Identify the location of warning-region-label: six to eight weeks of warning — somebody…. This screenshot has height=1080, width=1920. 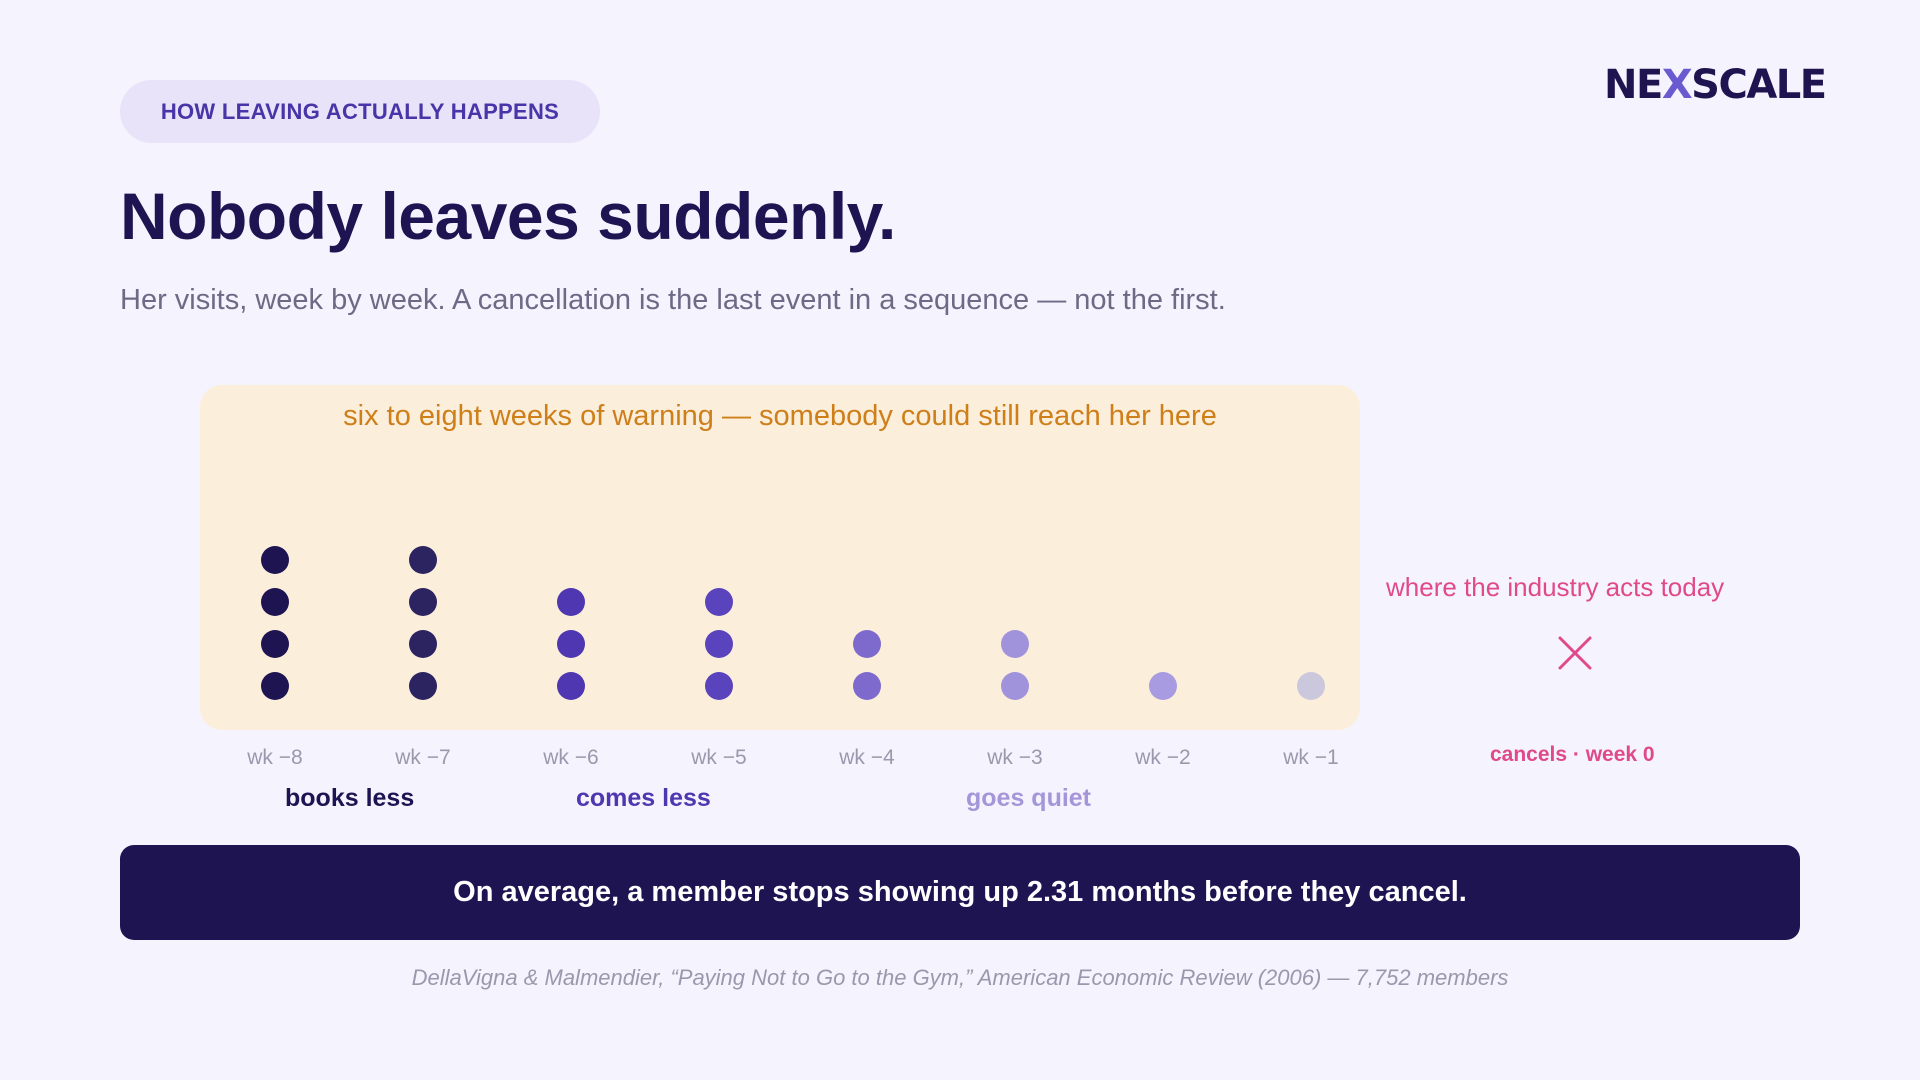
(780, 416).